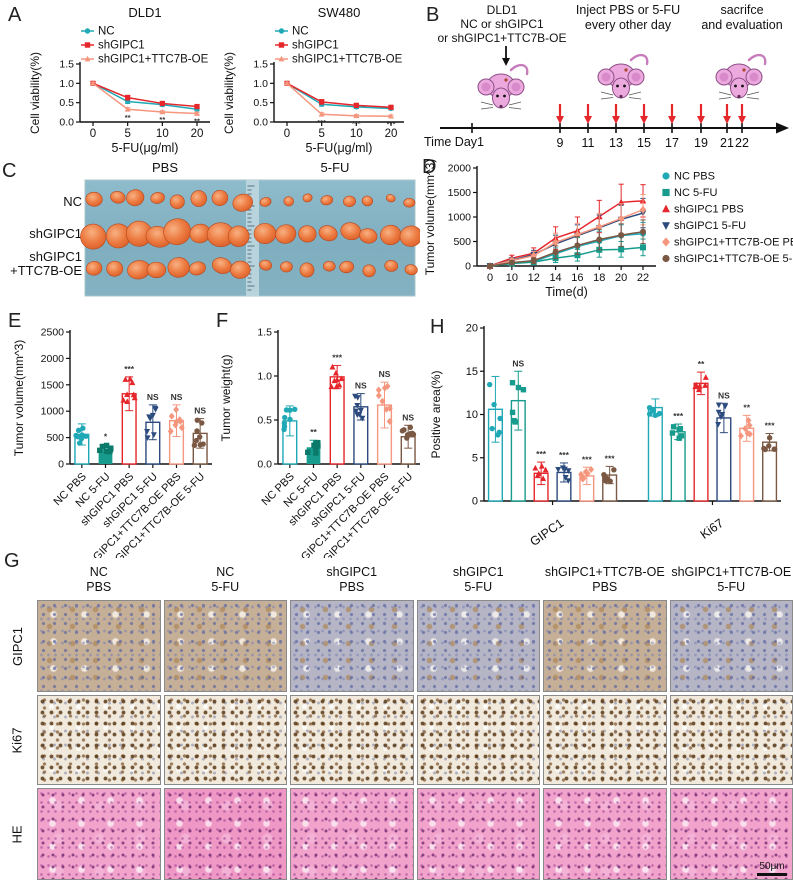 This screenshot has width=793, height=883. I want to click on svg-text: NC PBS, so click(694, 177).